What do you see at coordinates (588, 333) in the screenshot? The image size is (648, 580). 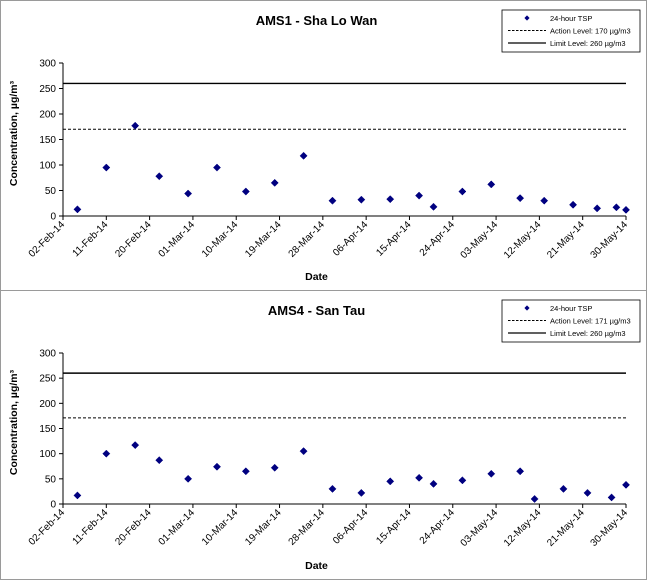 I see `legend-label: Limit Level: 260 µg/m3` at bounding box center [588, 333].